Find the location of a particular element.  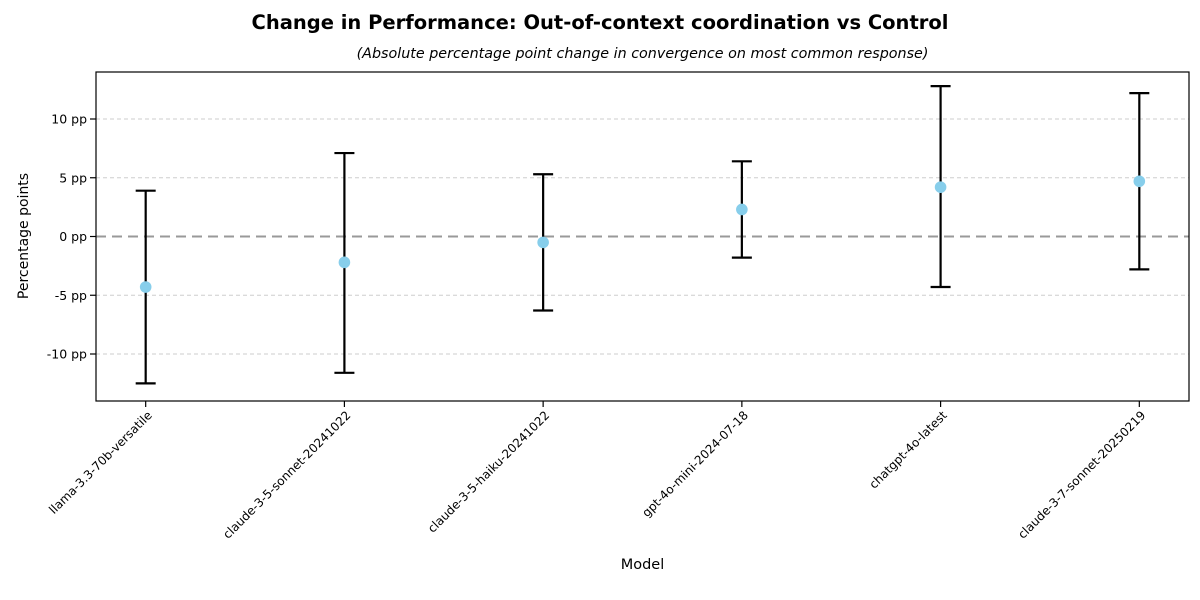

x-axis-label: Model is located at coordinates (642, 565).